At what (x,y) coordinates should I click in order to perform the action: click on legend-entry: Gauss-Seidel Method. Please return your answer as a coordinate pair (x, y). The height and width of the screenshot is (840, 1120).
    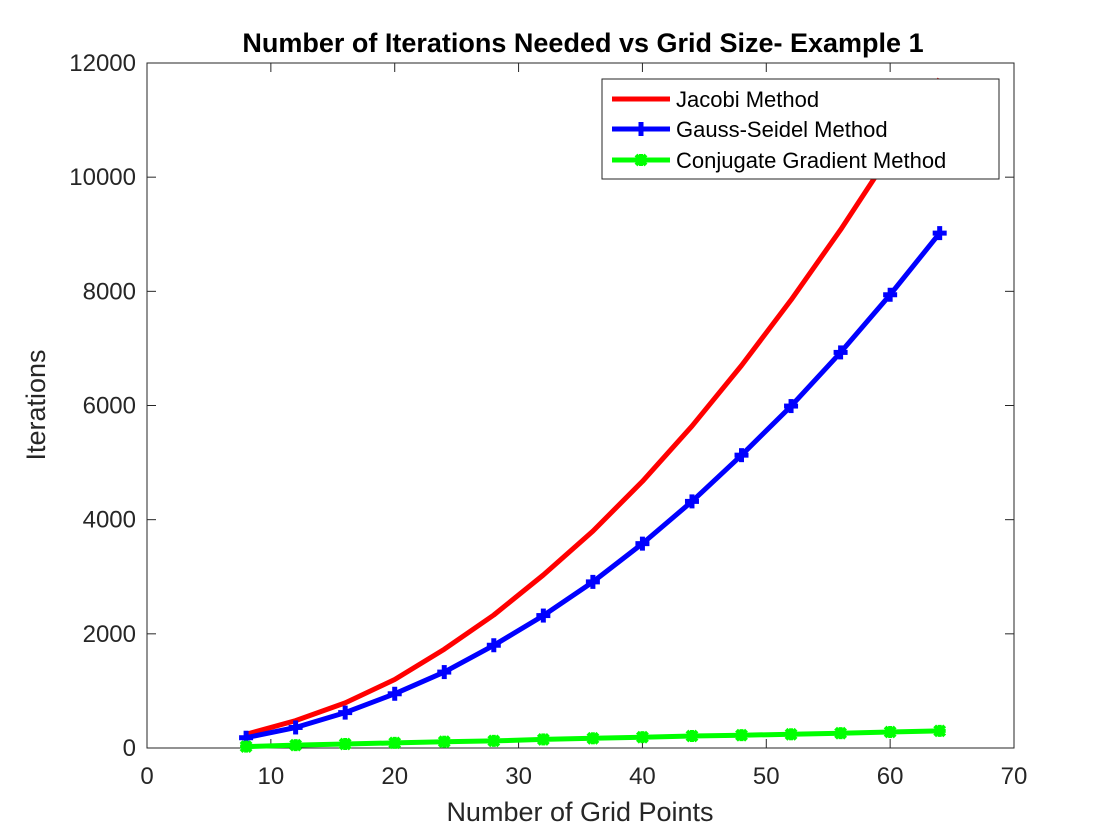
    Looking at the image, I should click on (750, 129).